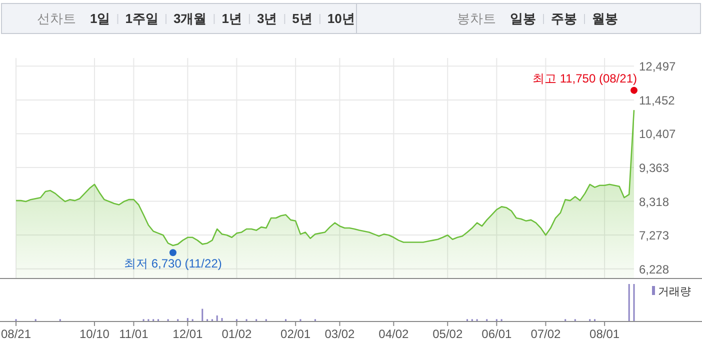  What do you see at coordinates (497, 334) in the screenshot?
I see `x-tick-label: 06/01` at bounding box center [497, 334].